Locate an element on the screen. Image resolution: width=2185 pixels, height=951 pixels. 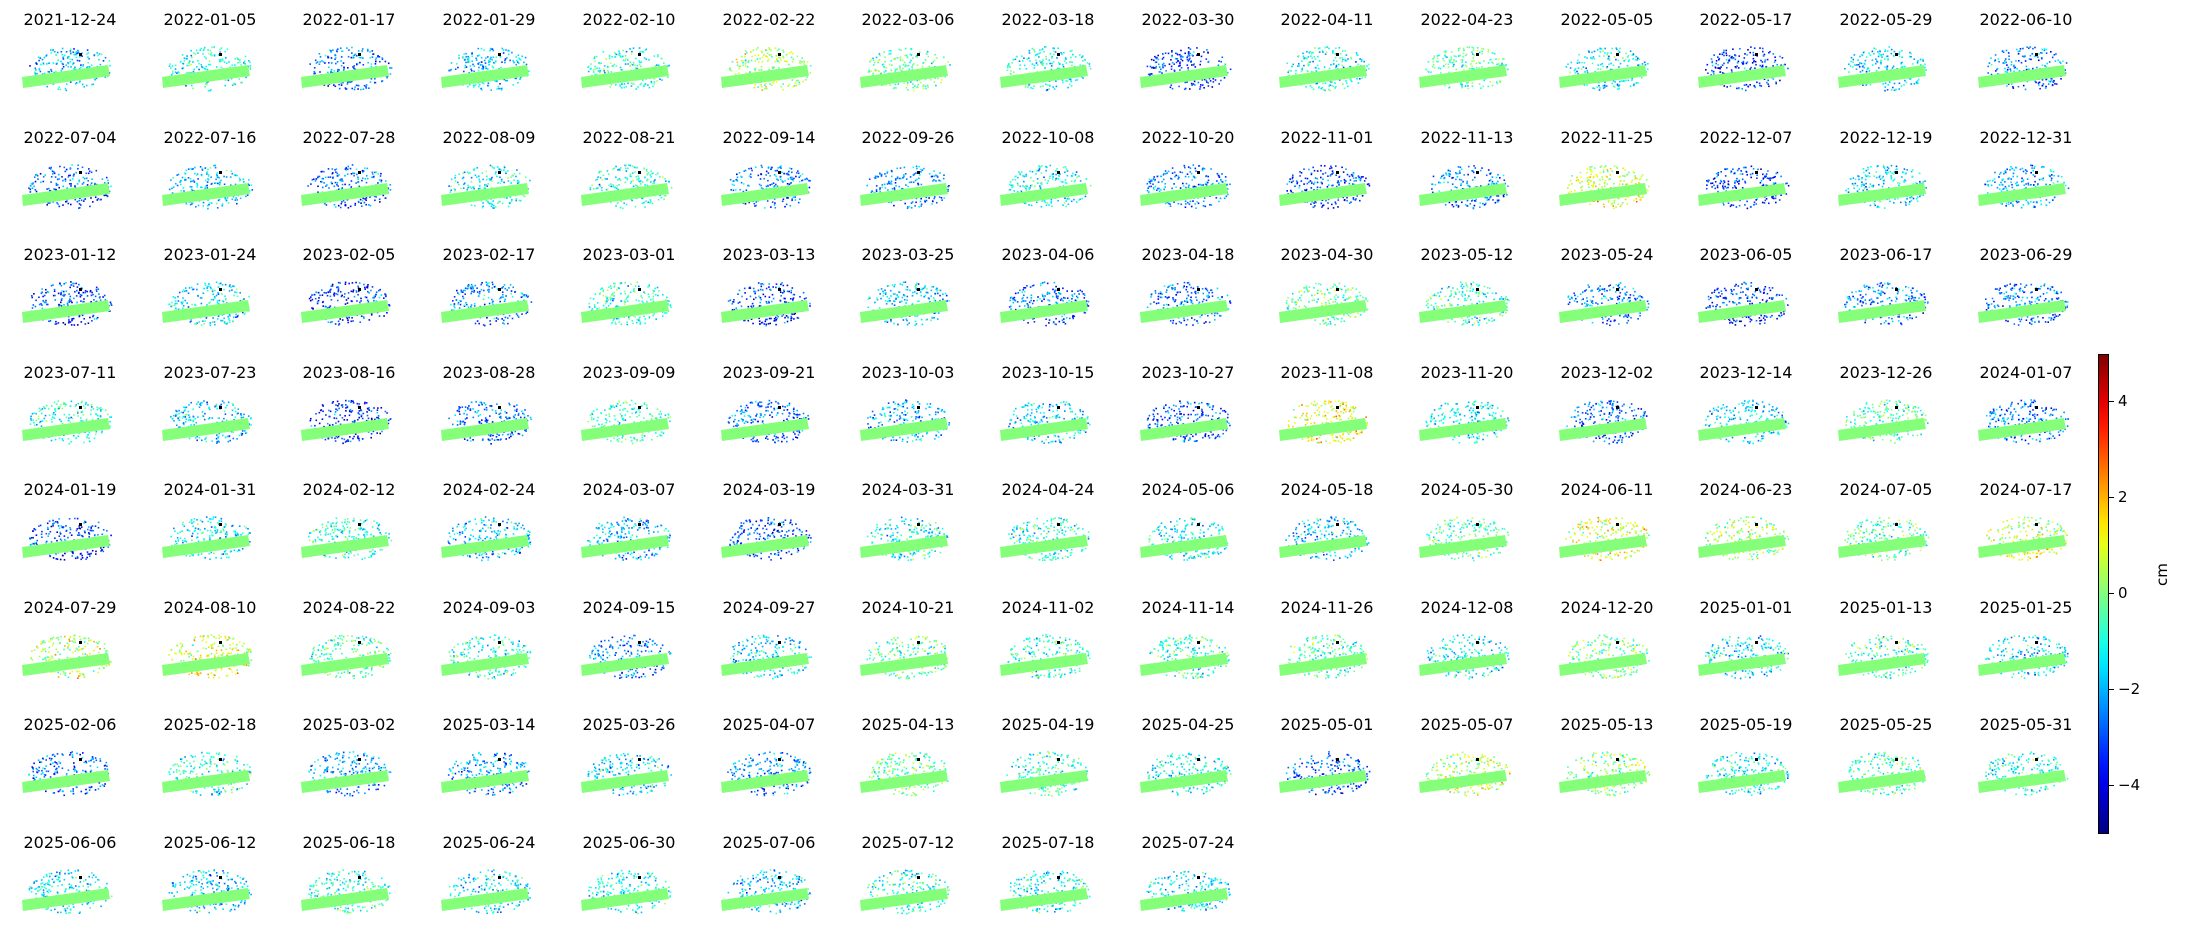
displacement-panel: 2022-07-28 is located at coordinates (349, 187).